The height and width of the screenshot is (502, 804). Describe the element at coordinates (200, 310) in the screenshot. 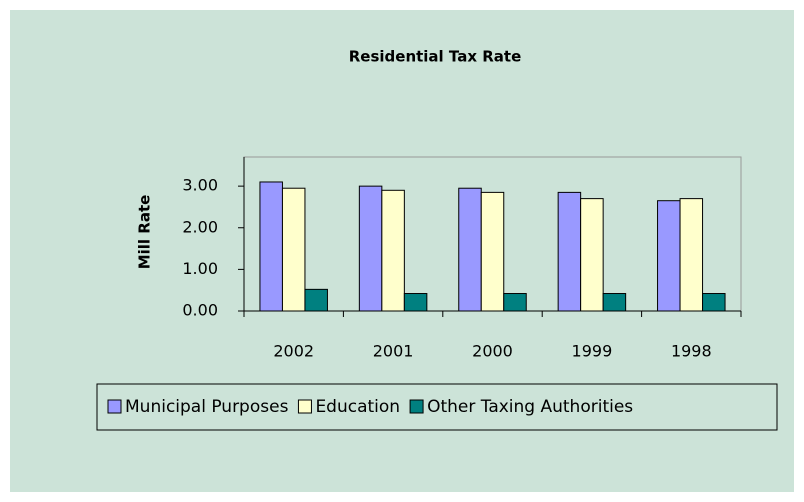

I see `y-tick-label: 0.00` at that location.